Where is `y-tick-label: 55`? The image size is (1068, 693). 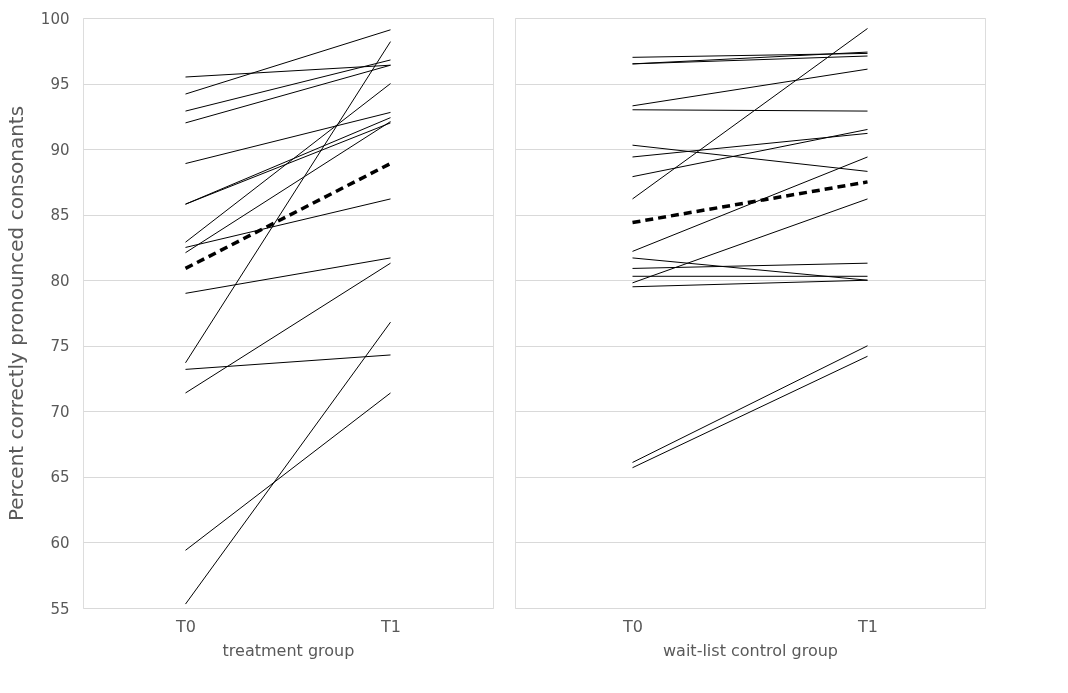 y-tick-label: 55 is located at coordinates (60, 608).